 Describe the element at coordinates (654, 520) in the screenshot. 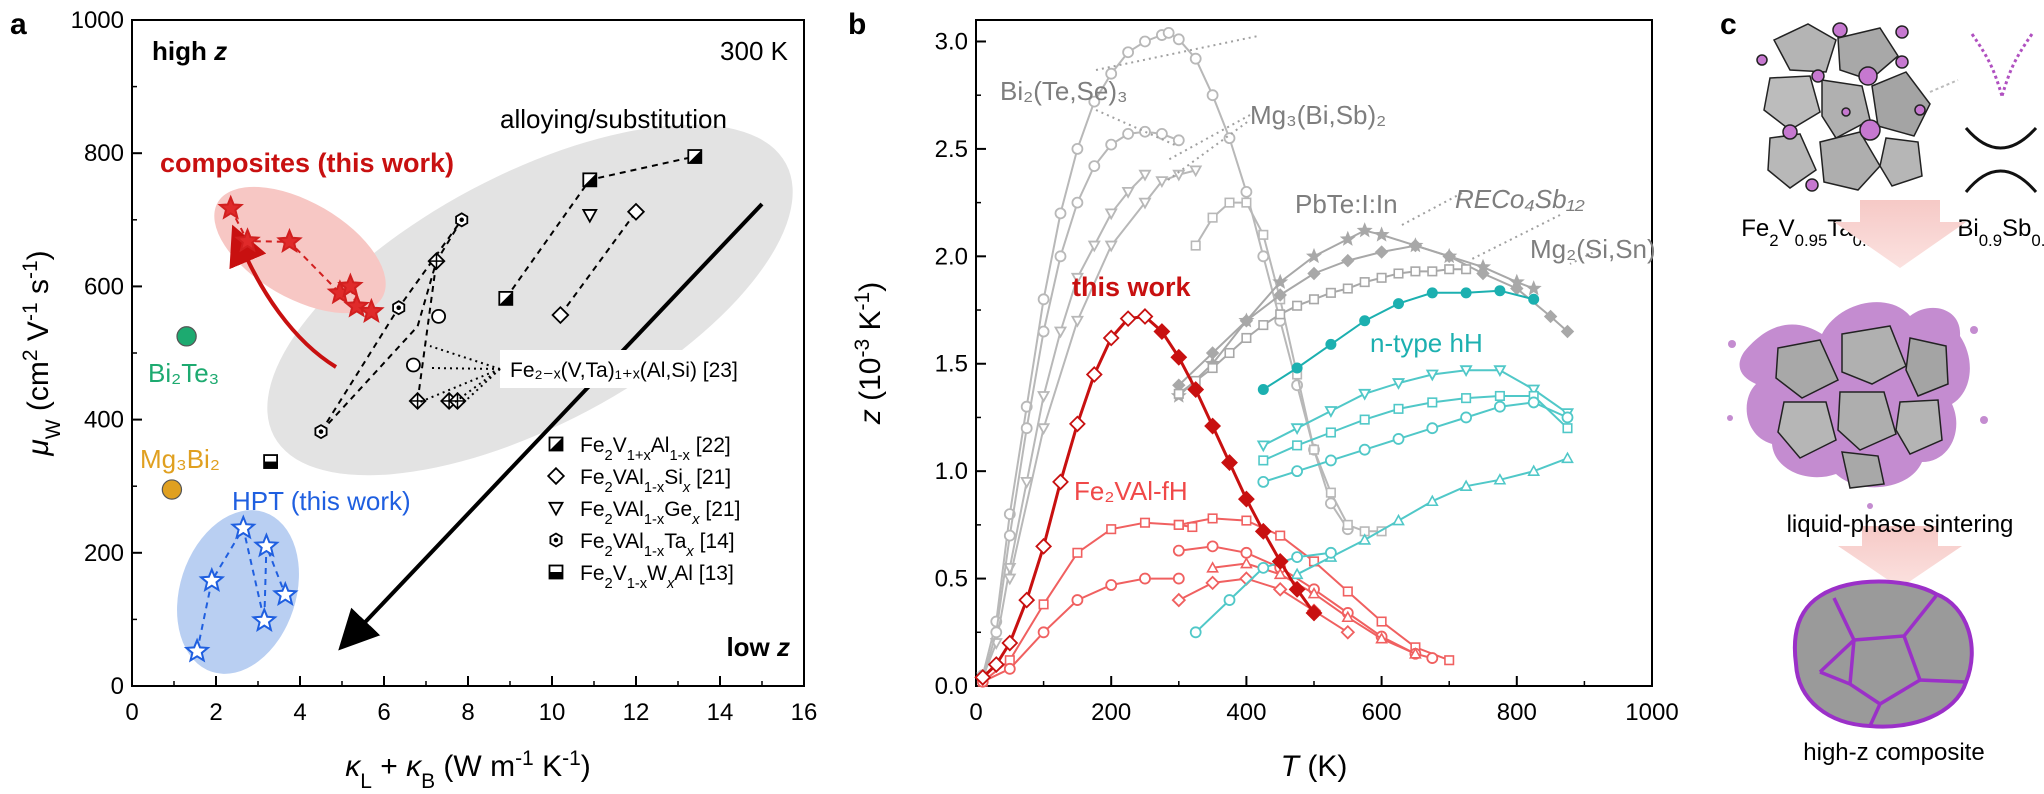

I see `label-part: 1-x` at that location.